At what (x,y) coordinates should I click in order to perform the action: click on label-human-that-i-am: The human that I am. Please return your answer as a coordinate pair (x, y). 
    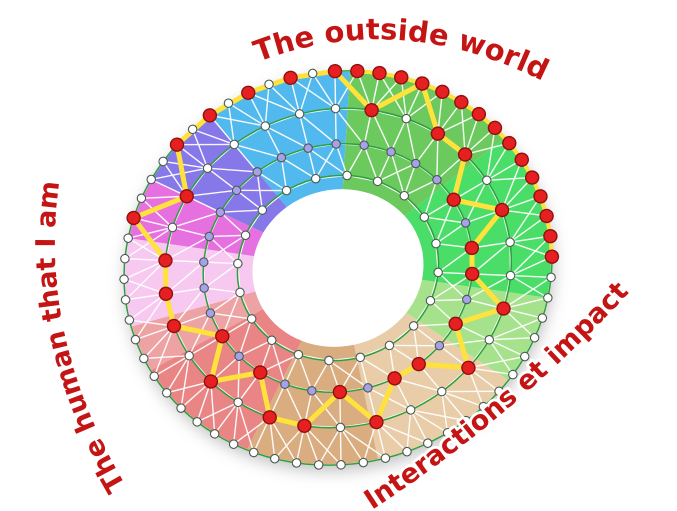
    Looking at the image, I should click on (81, 338).